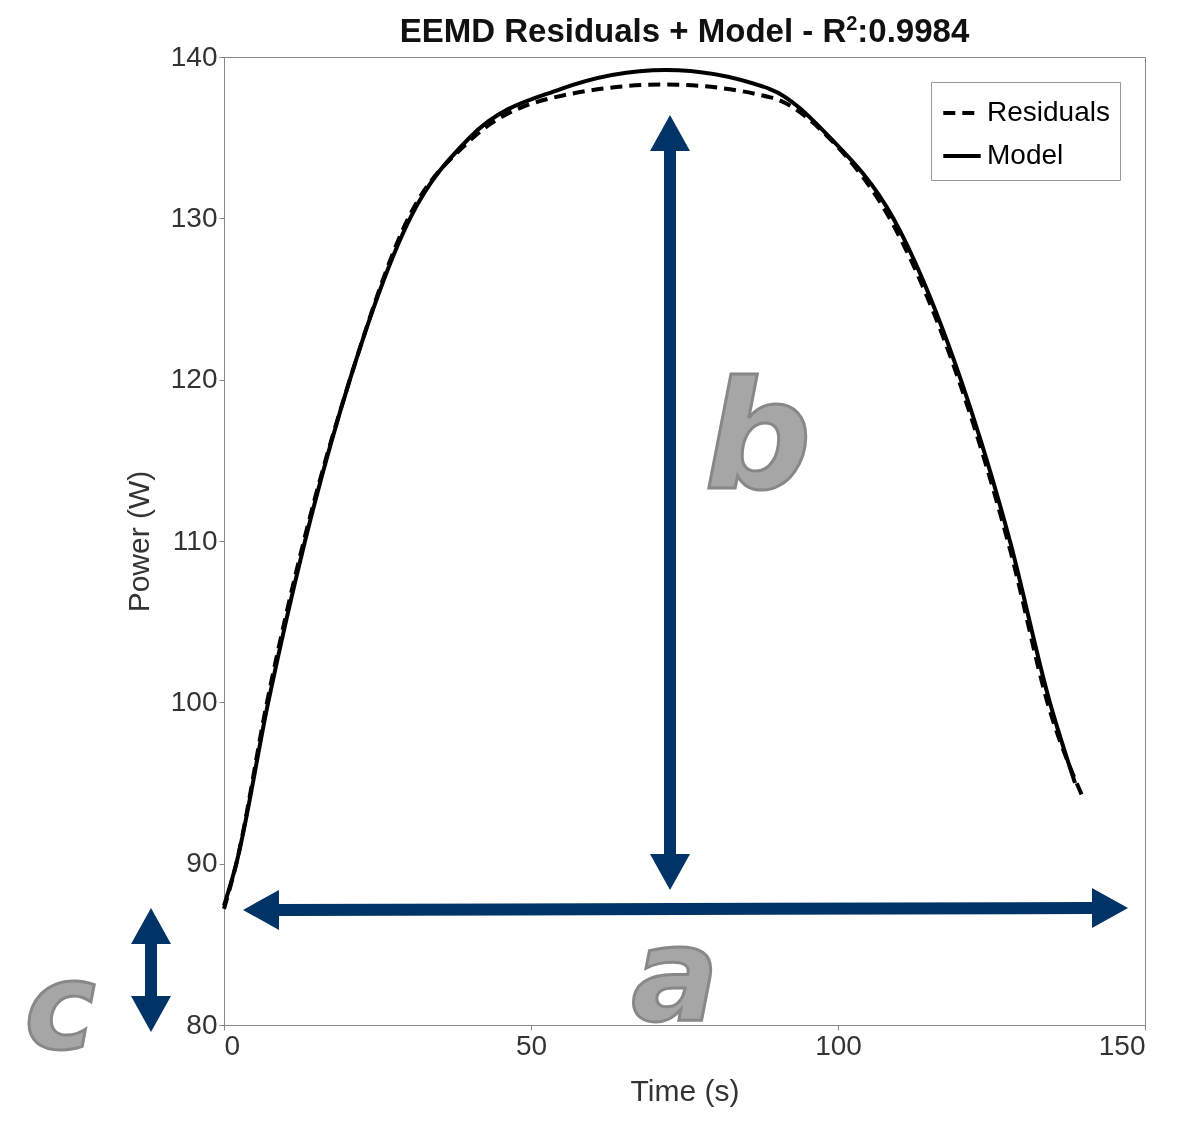 The width and height of the screenshot is (1196, 1134). I want to click on annotation: a, so click(675, 975).